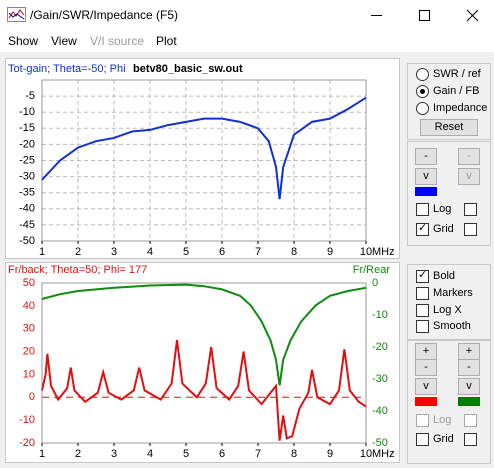 The image size is (494, 468). I want to click on y2-tick-label: -30, so click(380, 379).